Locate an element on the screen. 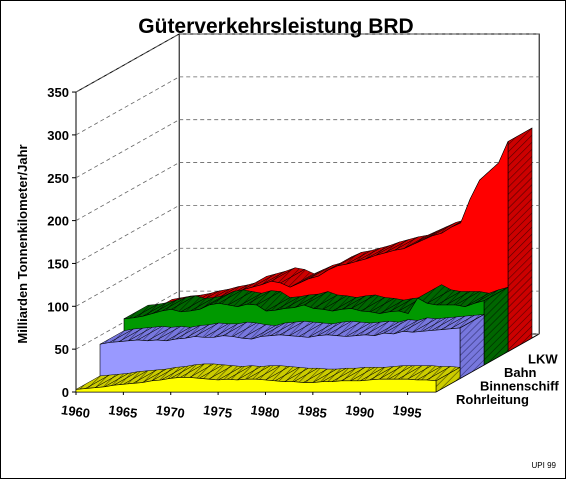 This screenshot has height=480, width=566. x-tick-label: 1975 is located at coordinates (217, 411).